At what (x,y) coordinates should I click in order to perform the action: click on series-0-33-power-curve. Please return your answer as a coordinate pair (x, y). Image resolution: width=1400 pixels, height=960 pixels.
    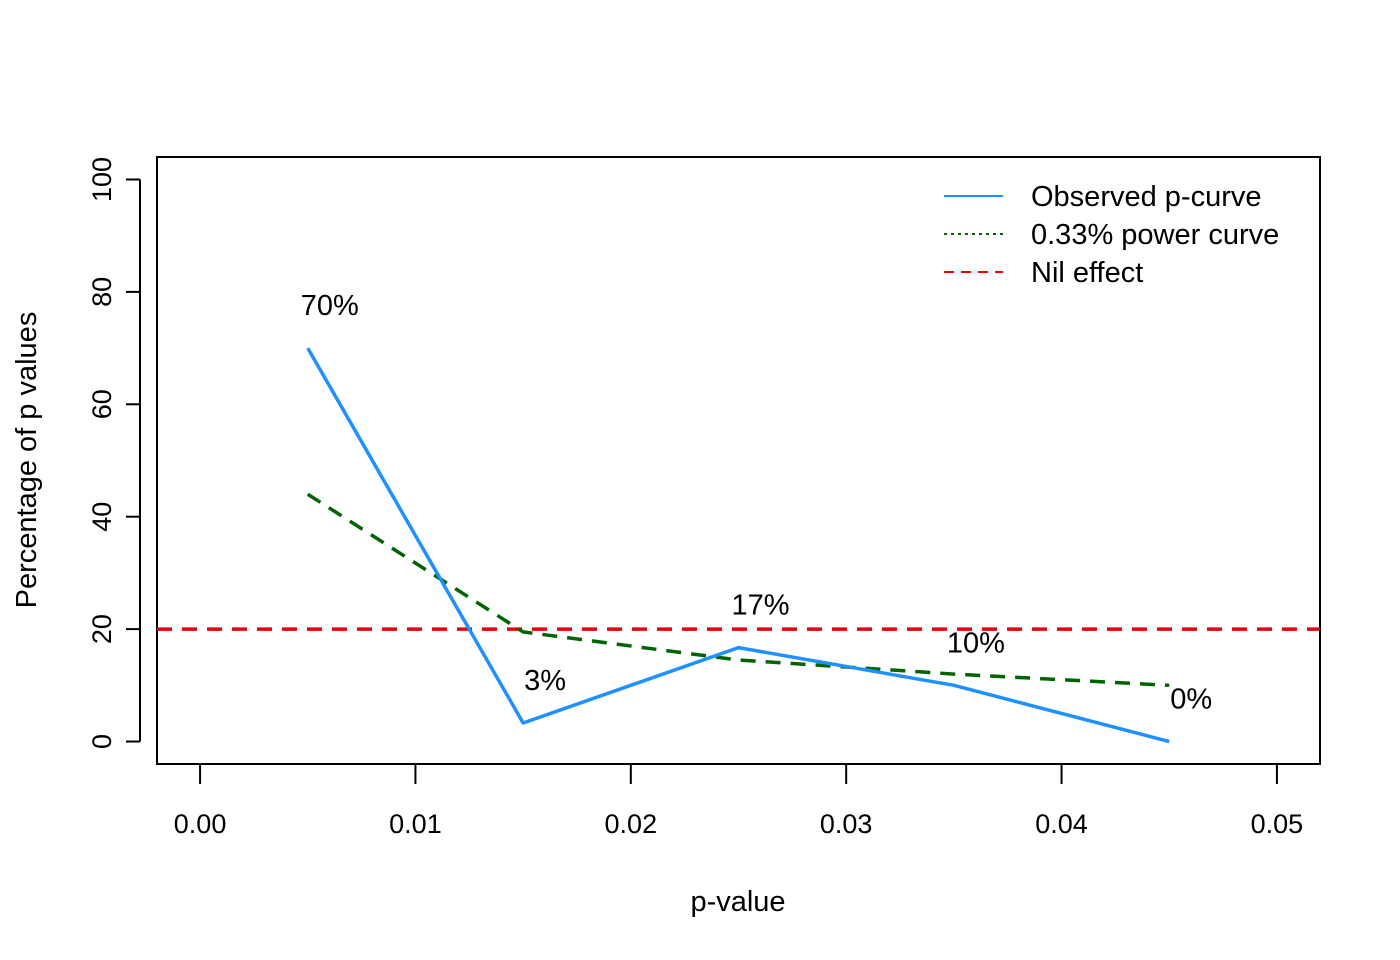
    Looking at the image, I should click on (738, 590).